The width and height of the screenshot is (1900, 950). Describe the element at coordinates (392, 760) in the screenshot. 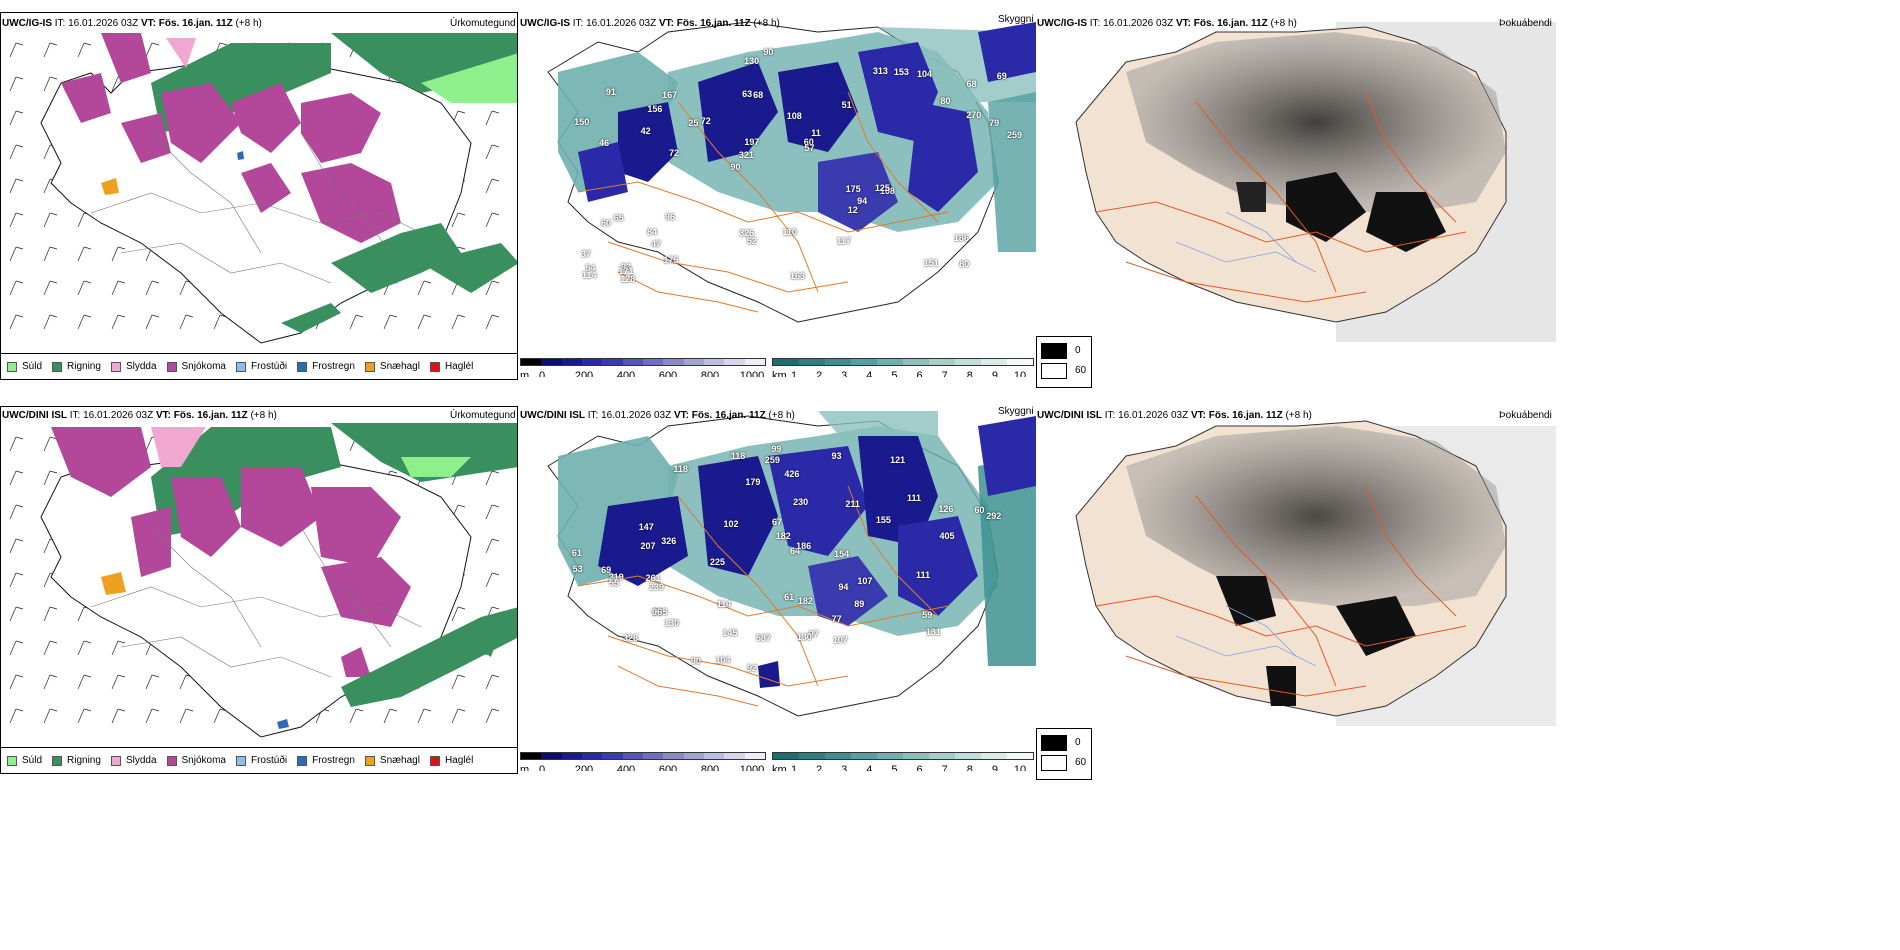

I see `legend-item: Snæhagl` at that location.